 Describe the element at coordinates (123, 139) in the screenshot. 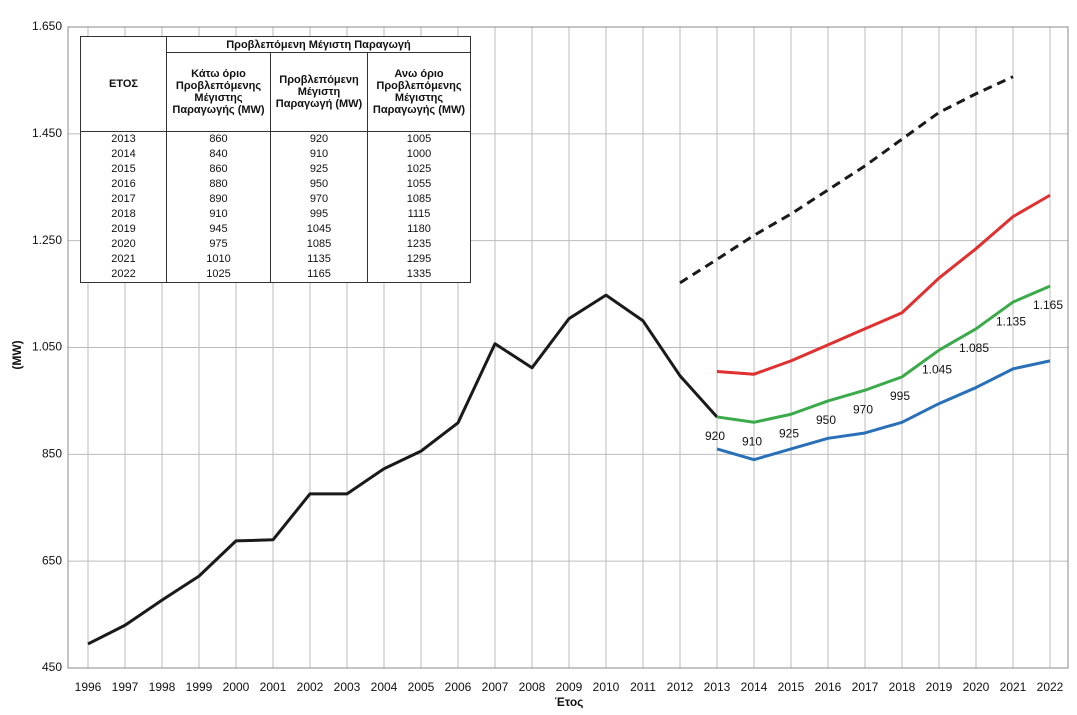

I see `table-cell: 2013` at that location.